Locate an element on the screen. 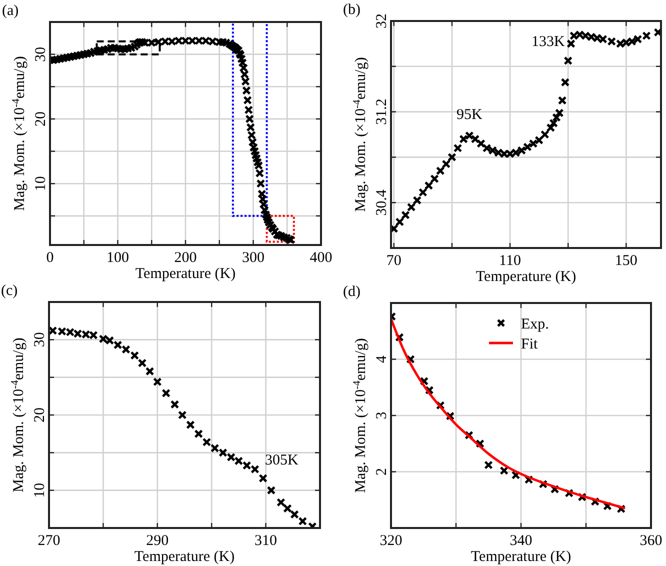 Image resolution: width=666 pixels, height=566 pixels. legend-label: Fit is located at coordinates (530, 344).